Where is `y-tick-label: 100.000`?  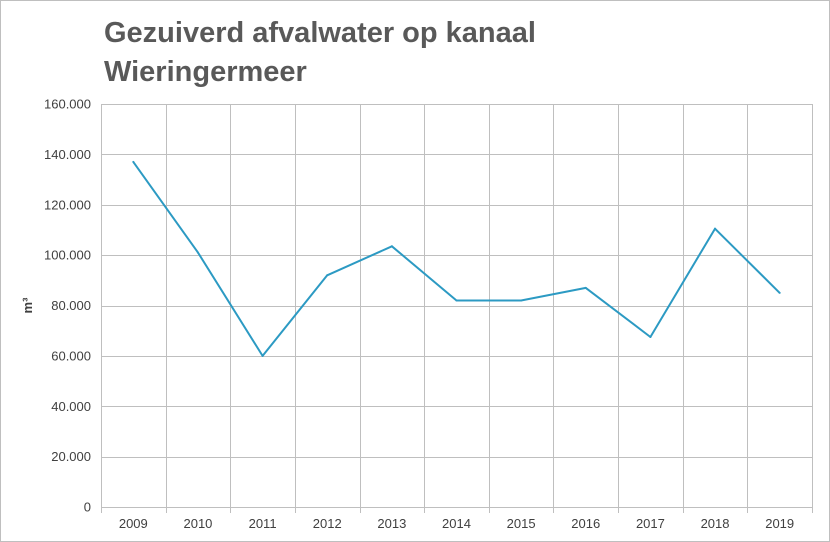
y-tick-label: 100.000 is located at coordinates (67, 255).